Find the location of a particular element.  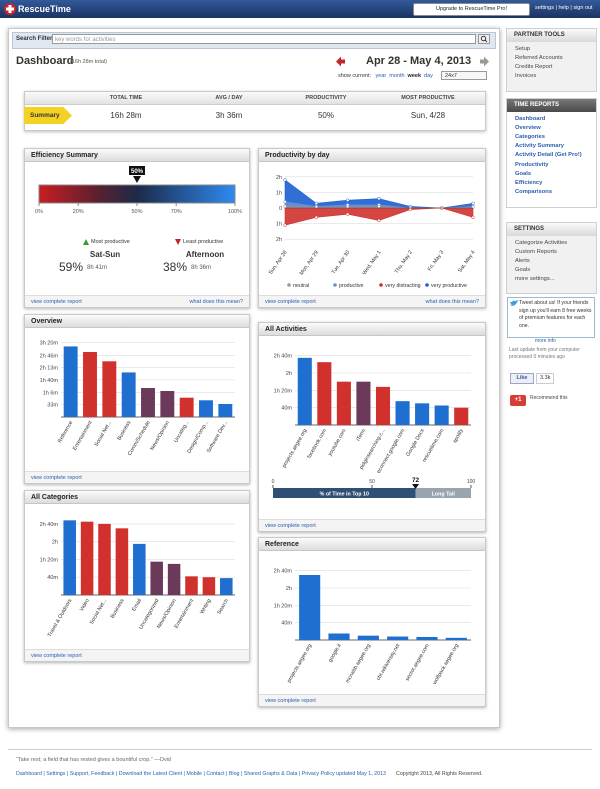

most-percent: 59% is located at coordinates (71, 267).